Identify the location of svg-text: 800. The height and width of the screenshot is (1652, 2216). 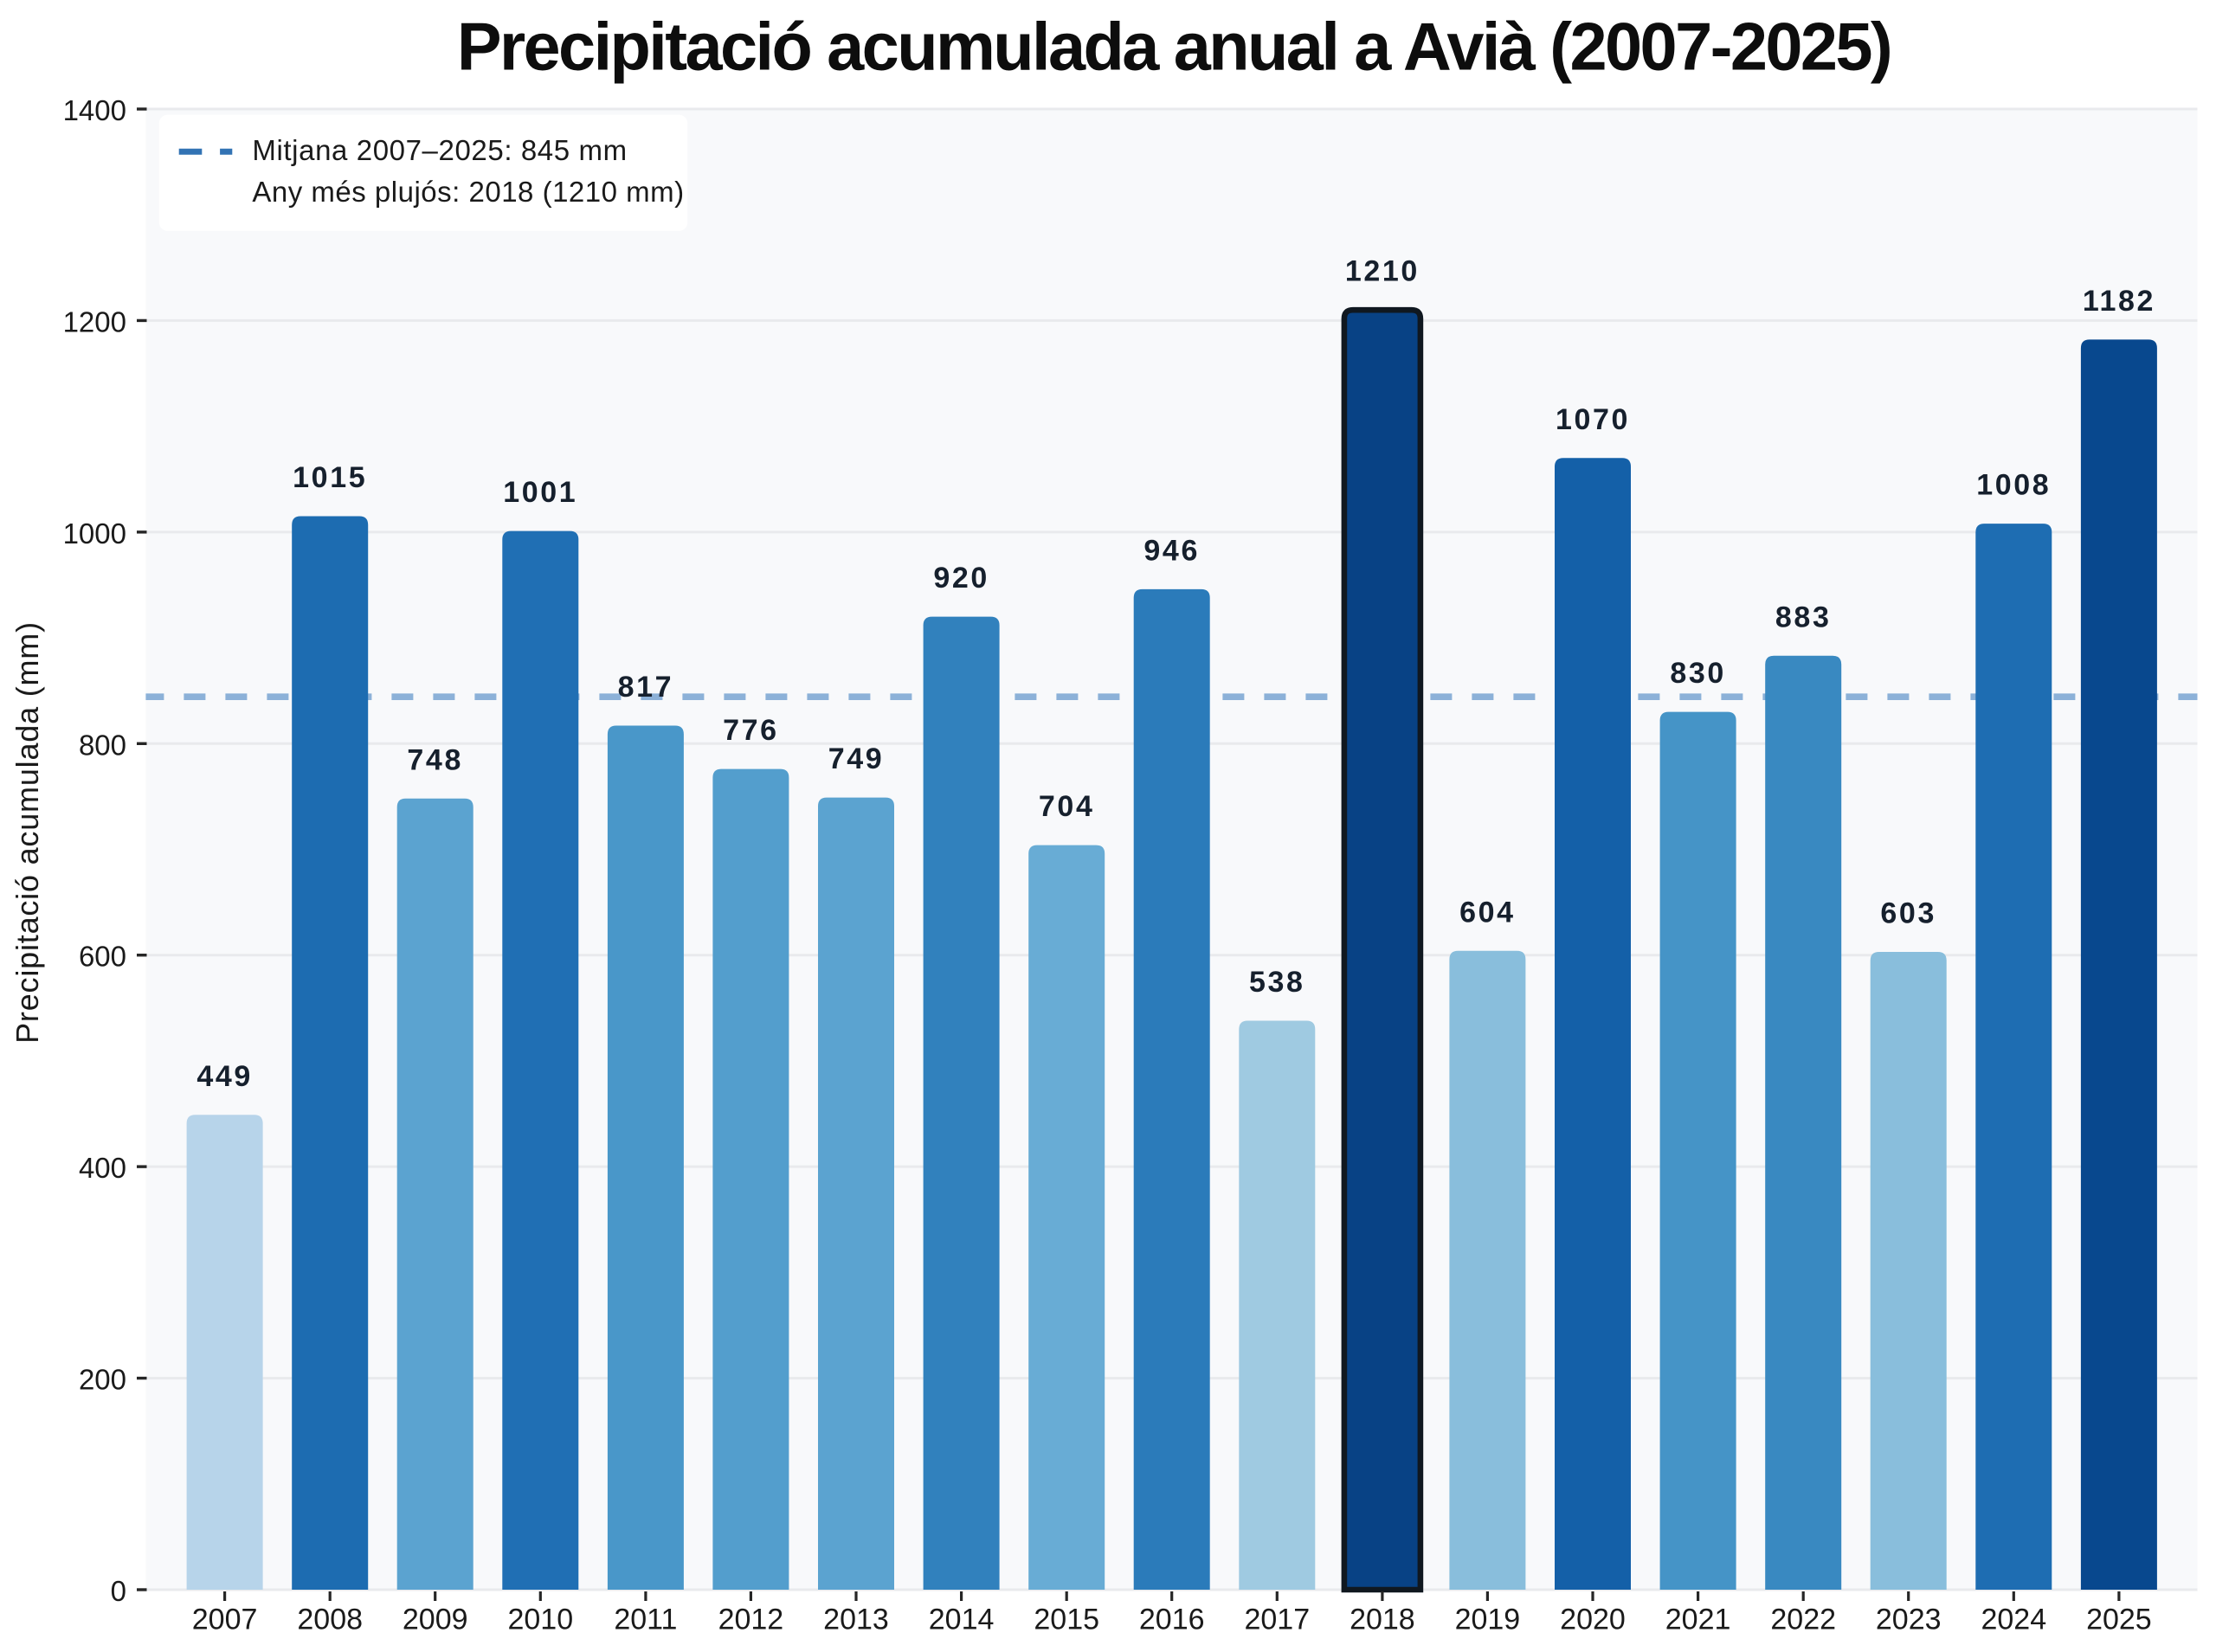
(102, 745).